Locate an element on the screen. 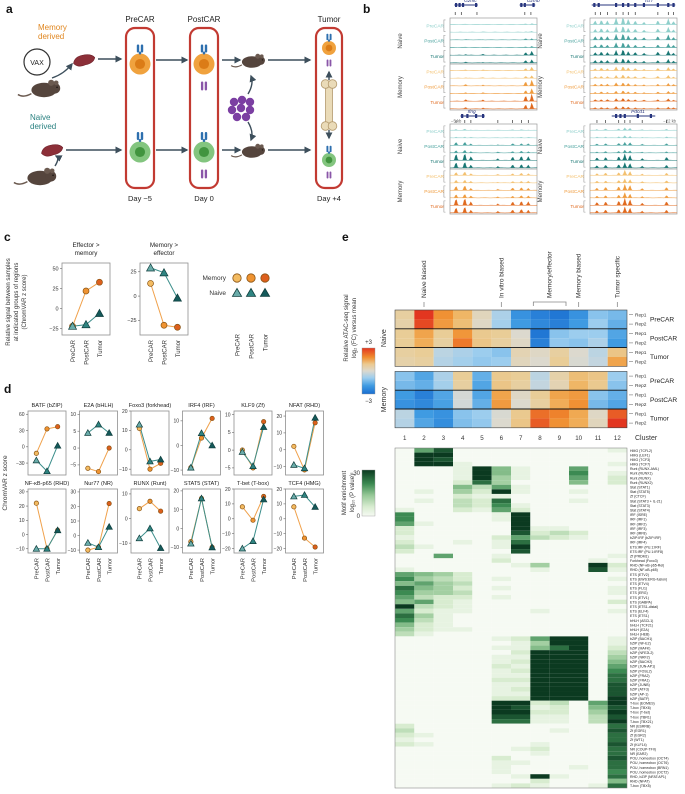 The width and height of the screenshot is (685, 794). x-category-label: Tumor is located at coordinates (110, 566).